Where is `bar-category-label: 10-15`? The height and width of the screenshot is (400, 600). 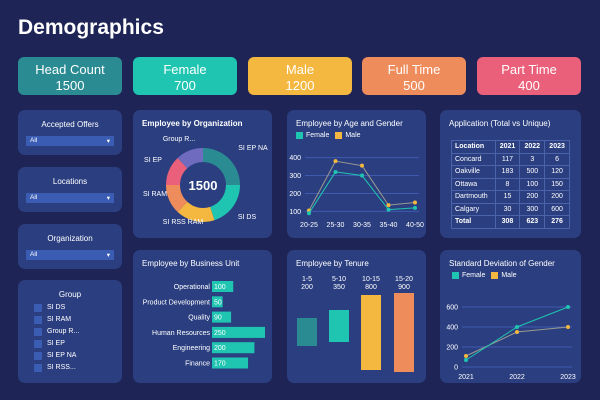 bar-category-label: 10-15 is located at coordinates (371, 279).